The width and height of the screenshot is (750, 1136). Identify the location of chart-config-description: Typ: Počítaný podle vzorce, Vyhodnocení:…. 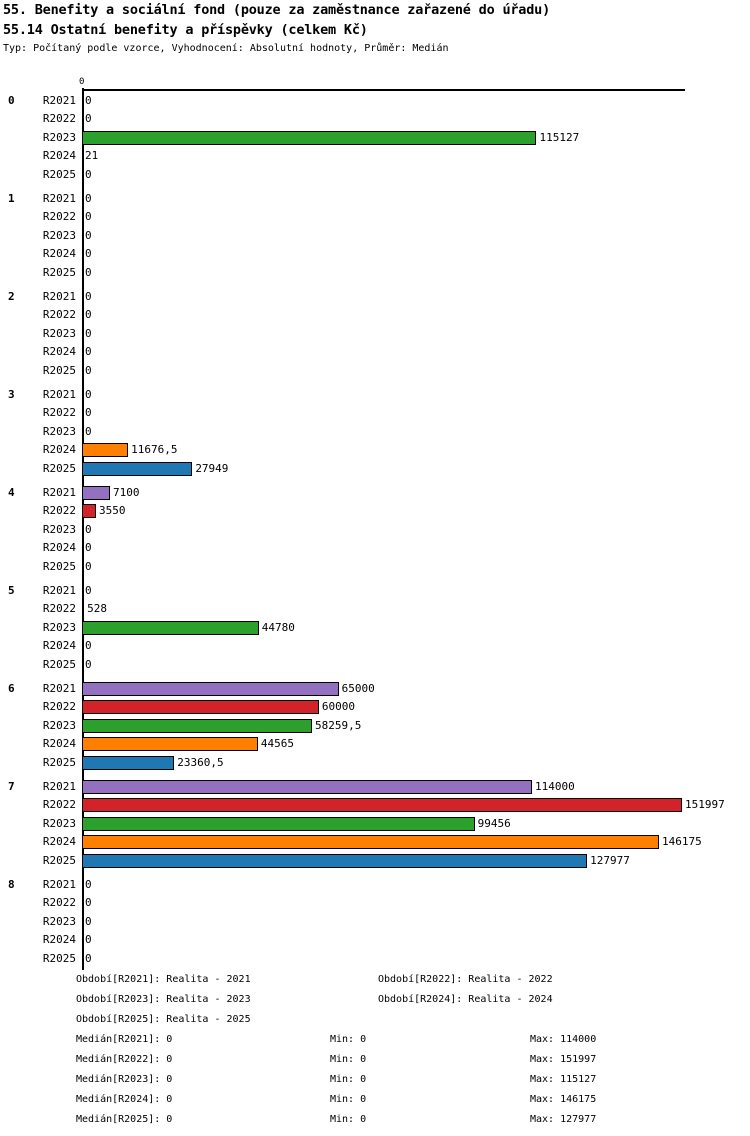
(226, 48).